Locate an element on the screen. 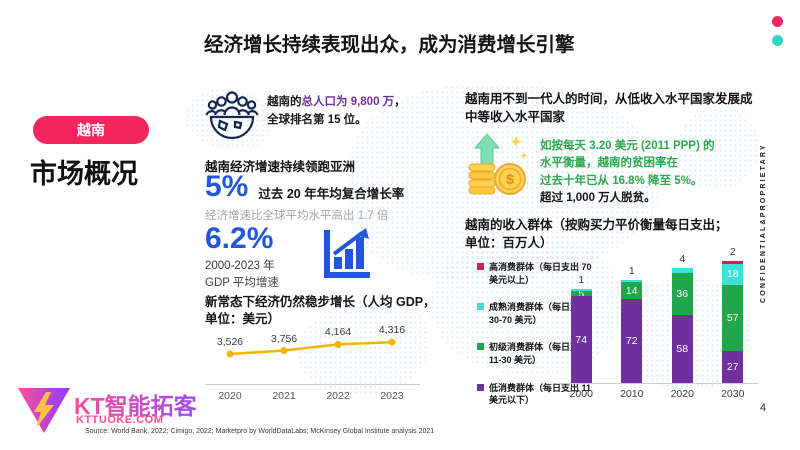 This screenshot has height=450, width=800. decor-dot-pink is located at coordinates (777, 21).